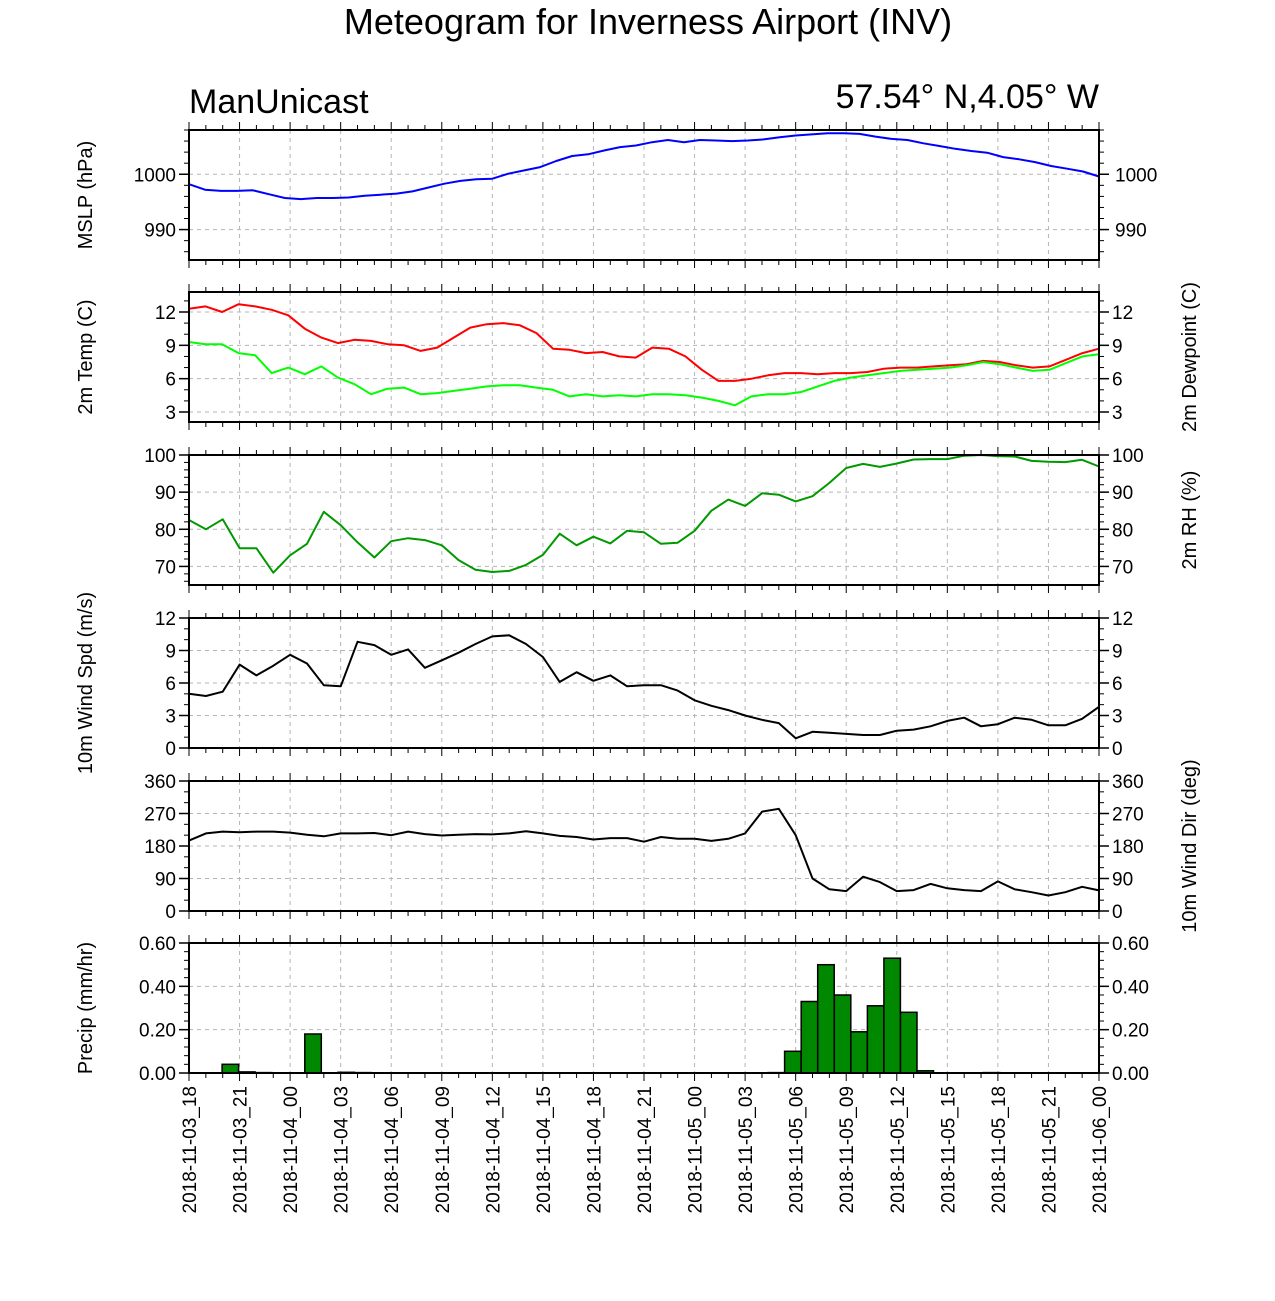 The width and height of the screenshot is (1275, 1301). Describe the element at coordinates (1136, 175) in the screenshot. I see `y-tick-label-right: 1000` at that location.